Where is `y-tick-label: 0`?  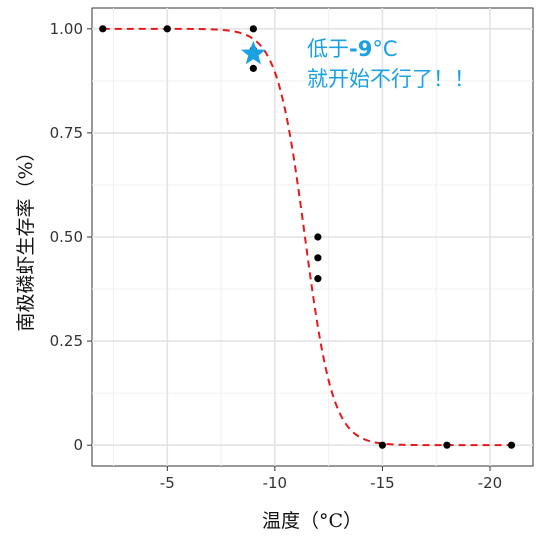 y-tick-label: 0 is located at coordinates (78, 445).